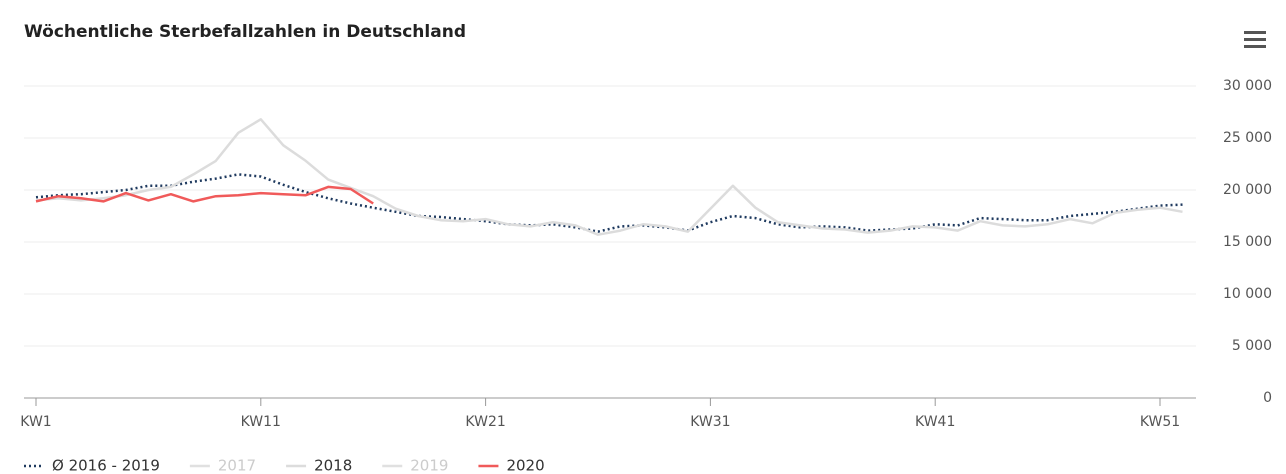 This screenshot has height=474, width=1286. Describe the element at coordinates (525, 465) in the screenshot. I see `legend-label: 2020` at that location.